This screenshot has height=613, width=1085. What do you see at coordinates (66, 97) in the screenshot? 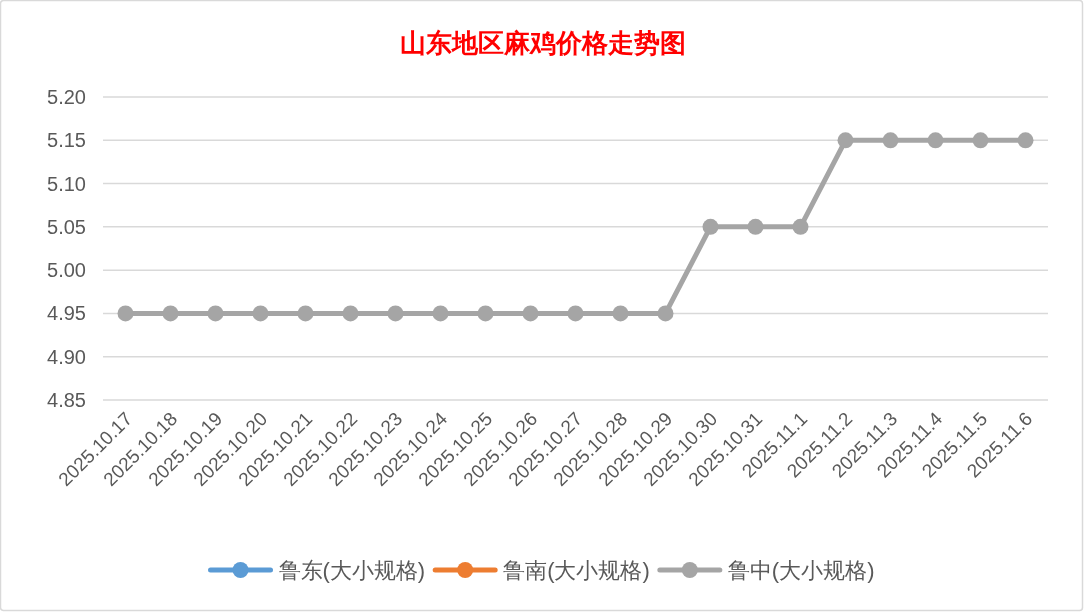
I see `y-tick-label: 5.20` at bounding box center [66, 97].